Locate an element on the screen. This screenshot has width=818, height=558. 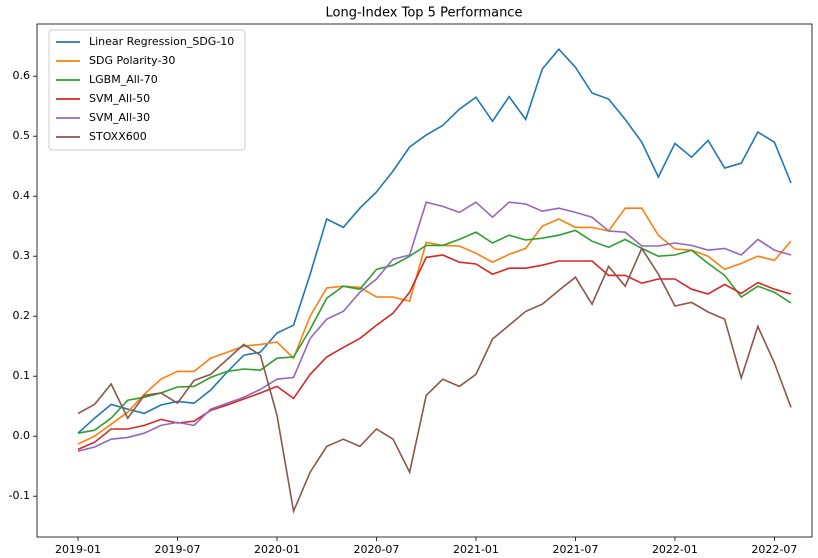
legend-label: LGBM_All-70 is located at coordinates (123, 79).